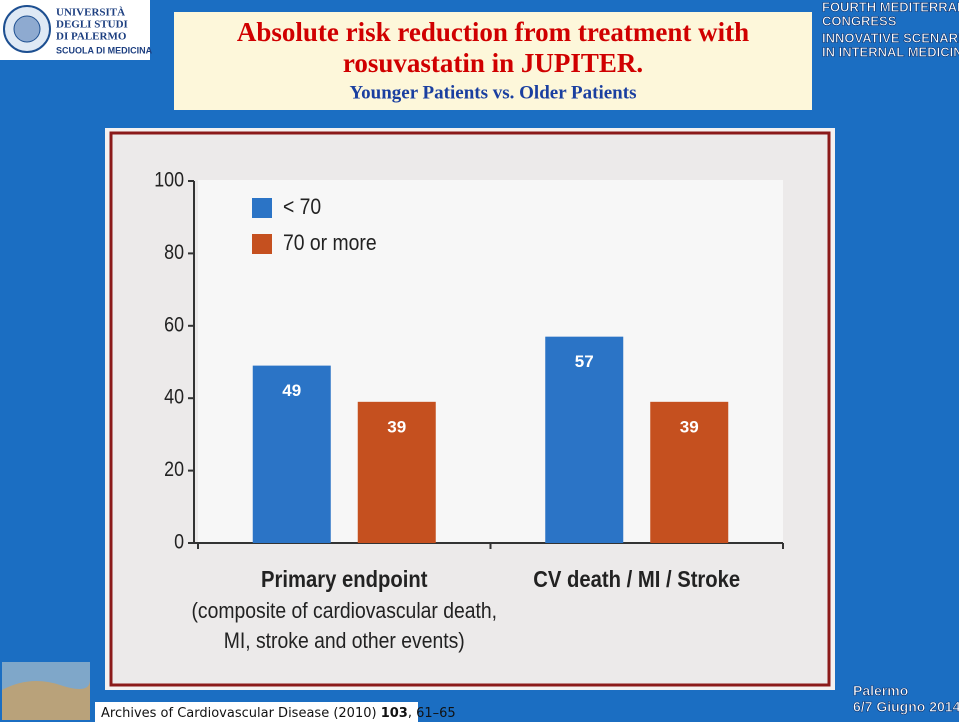 Image resolution: width=959 pixels, height=722 pixels. What do you see at coordinates (636, 579) in the screenshot?
I see `x-tick-label: CV death / MI / Stroke` at bounding box center [636, 579].